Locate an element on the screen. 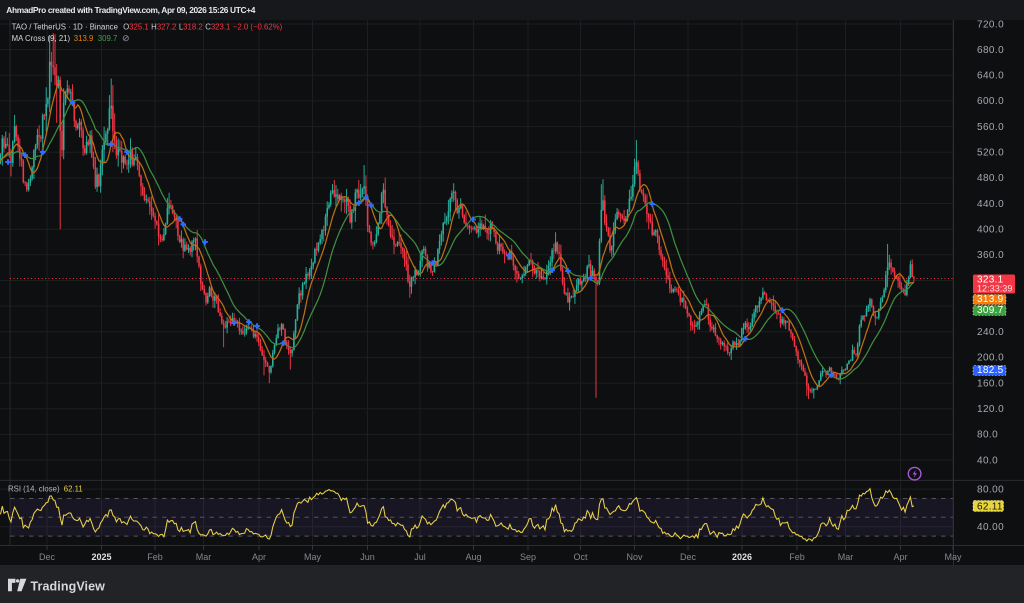 This screenshot has height=603, width=1024. svg-text: 200.0 is located at coordinates (990, 358).